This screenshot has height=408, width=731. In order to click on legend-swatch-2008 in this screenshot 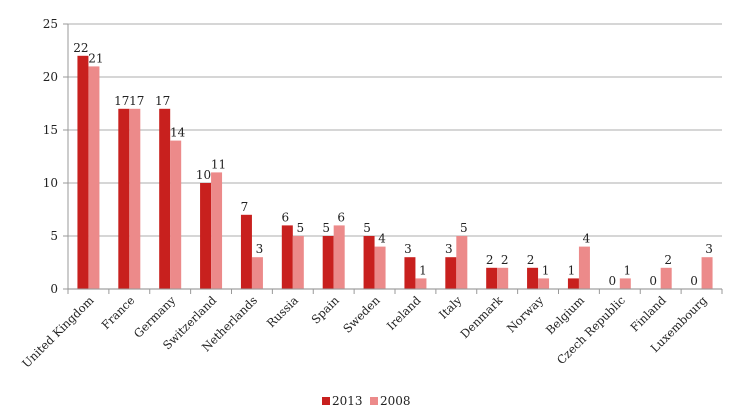, I will do `click(374, 401)`.